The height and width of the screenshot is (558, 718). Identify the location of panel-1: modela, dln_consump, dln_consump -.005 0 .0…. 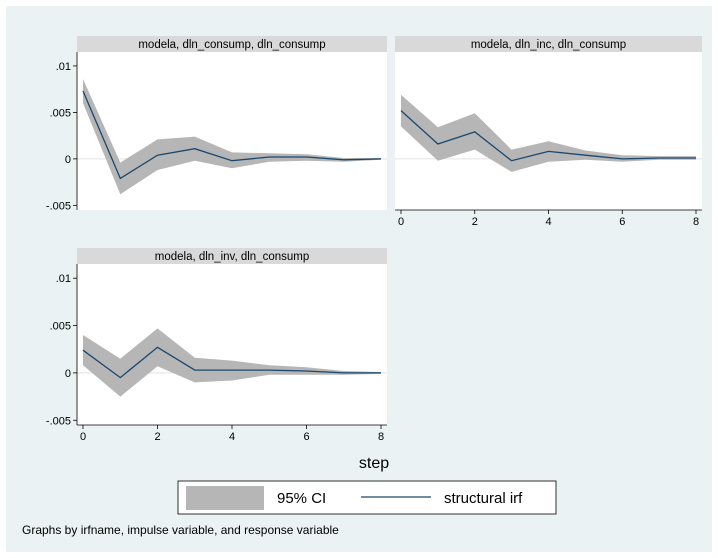
(216, 124).